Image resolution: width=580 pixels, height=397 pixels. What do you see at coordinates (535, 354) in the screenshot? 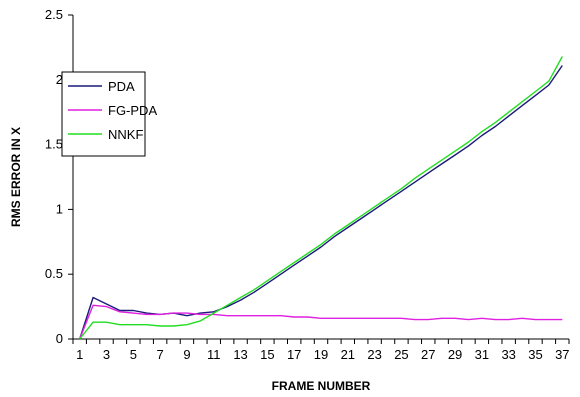
I see `x-tick-label: 35` at bounding box center [535, 354].